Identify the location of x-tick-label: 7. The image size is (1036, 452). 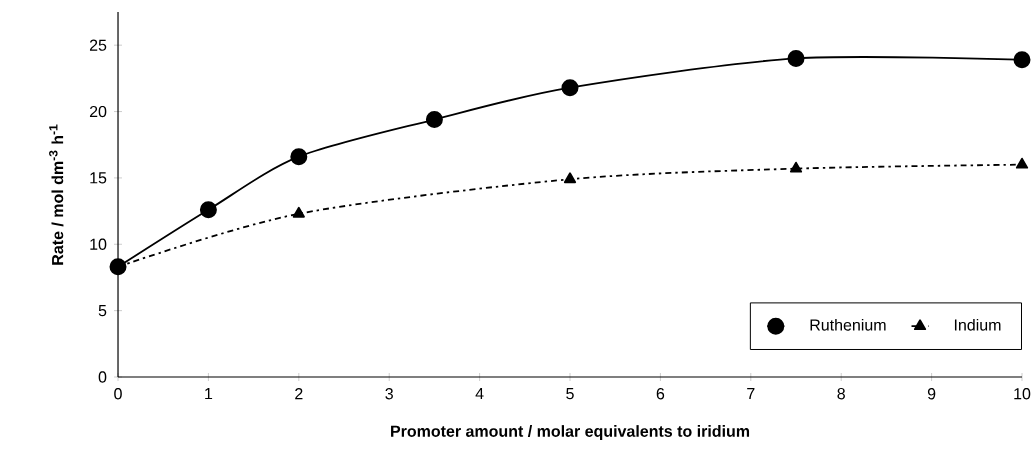
(751, 394).